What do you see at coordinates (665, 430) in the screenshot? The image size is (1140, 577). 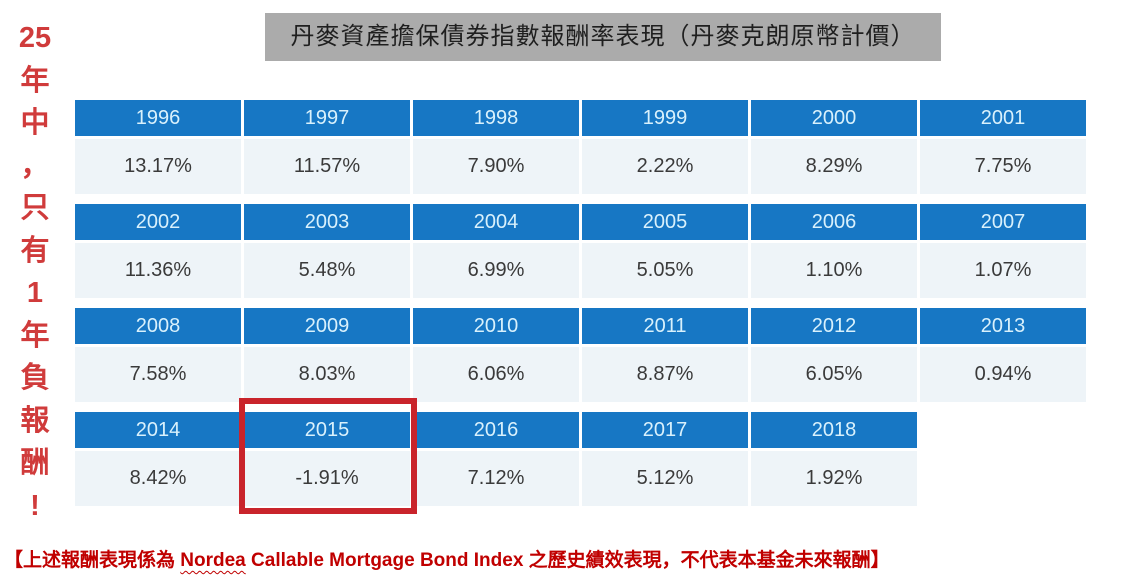 I see `year-cell-2017: 2017` at bounding box center [665, 430].